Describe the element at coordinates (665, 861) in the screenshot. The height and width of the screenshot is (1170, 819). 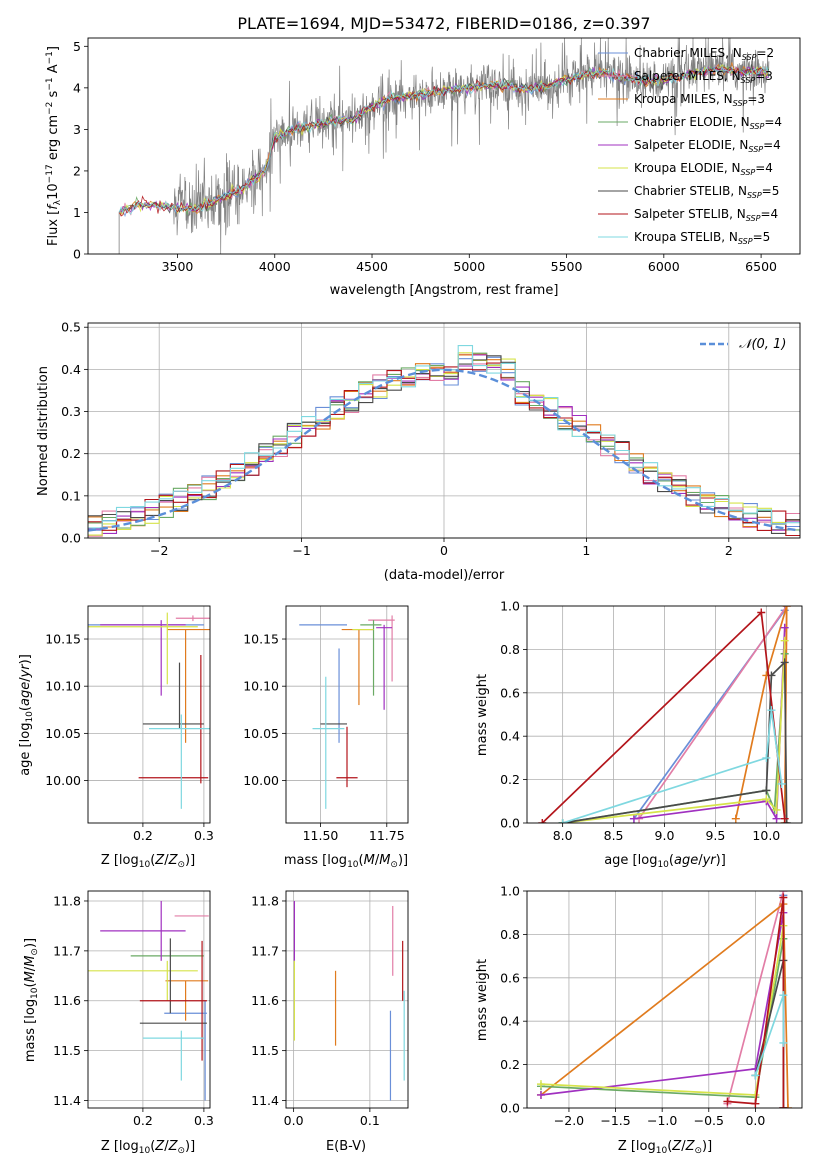
I see `weight-age-xlabel: age [log10(age/yr)]` at that location.